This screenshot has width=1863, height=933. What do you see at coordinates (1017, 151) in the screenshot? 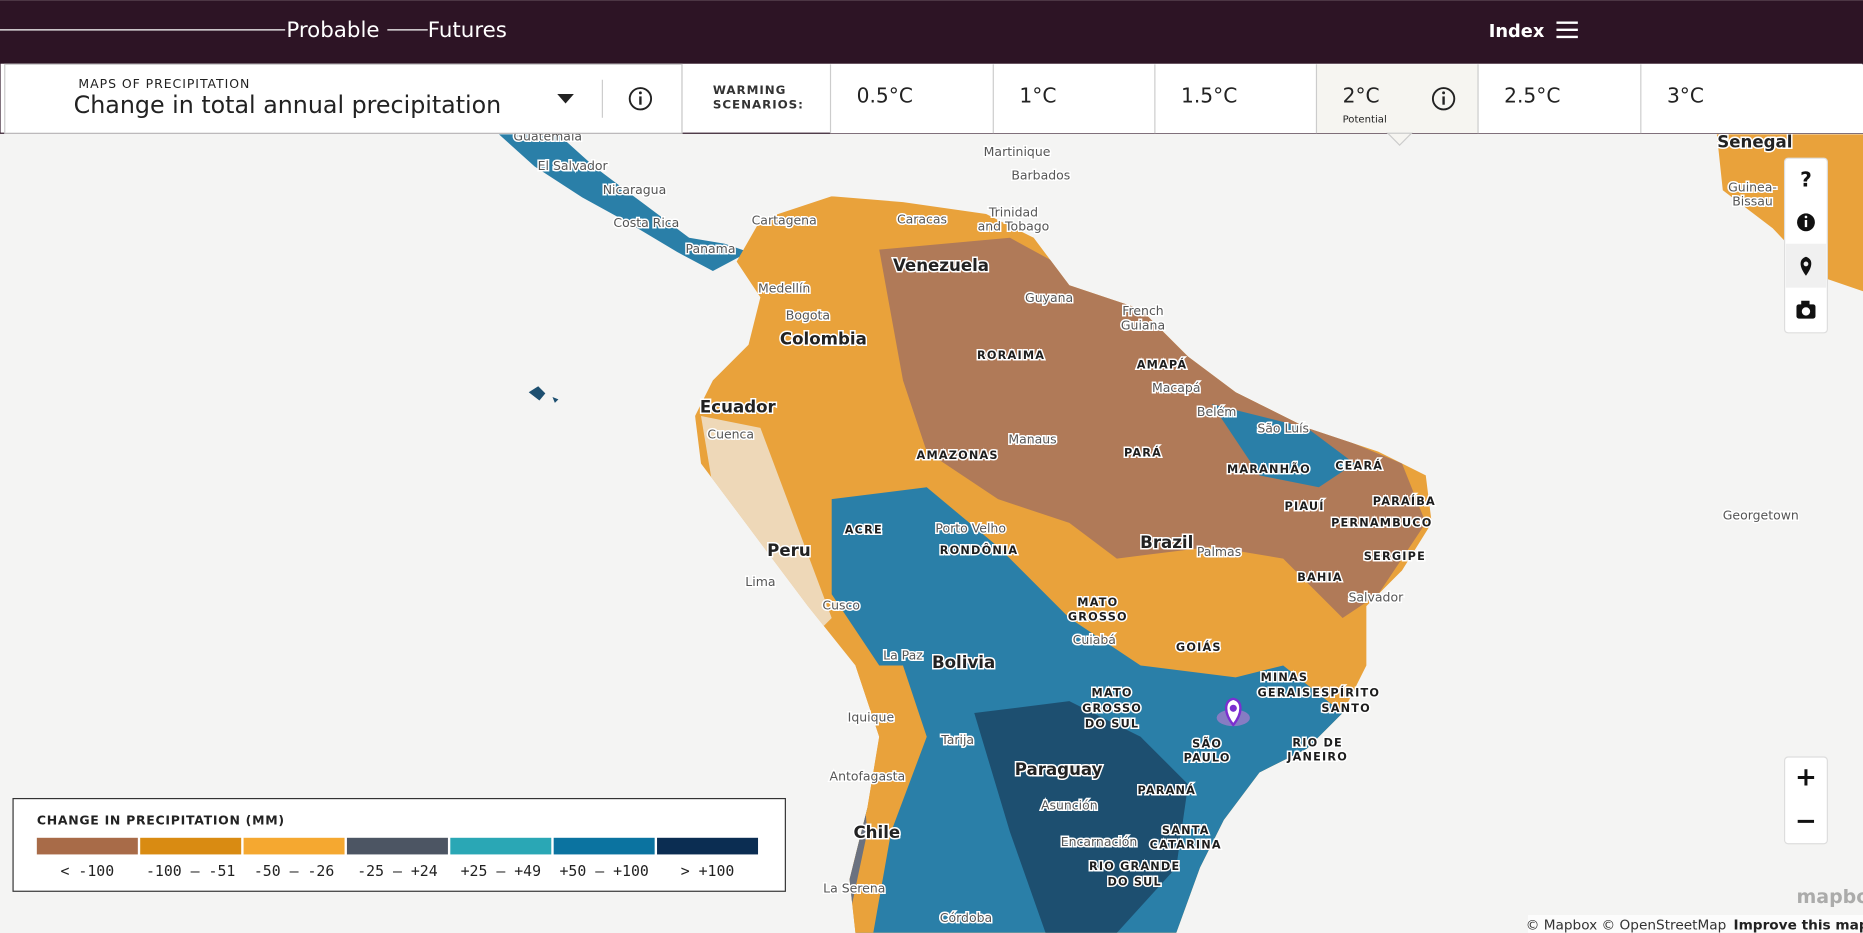
I see `place-label: Martinique` at bounding box center [1017, 151].